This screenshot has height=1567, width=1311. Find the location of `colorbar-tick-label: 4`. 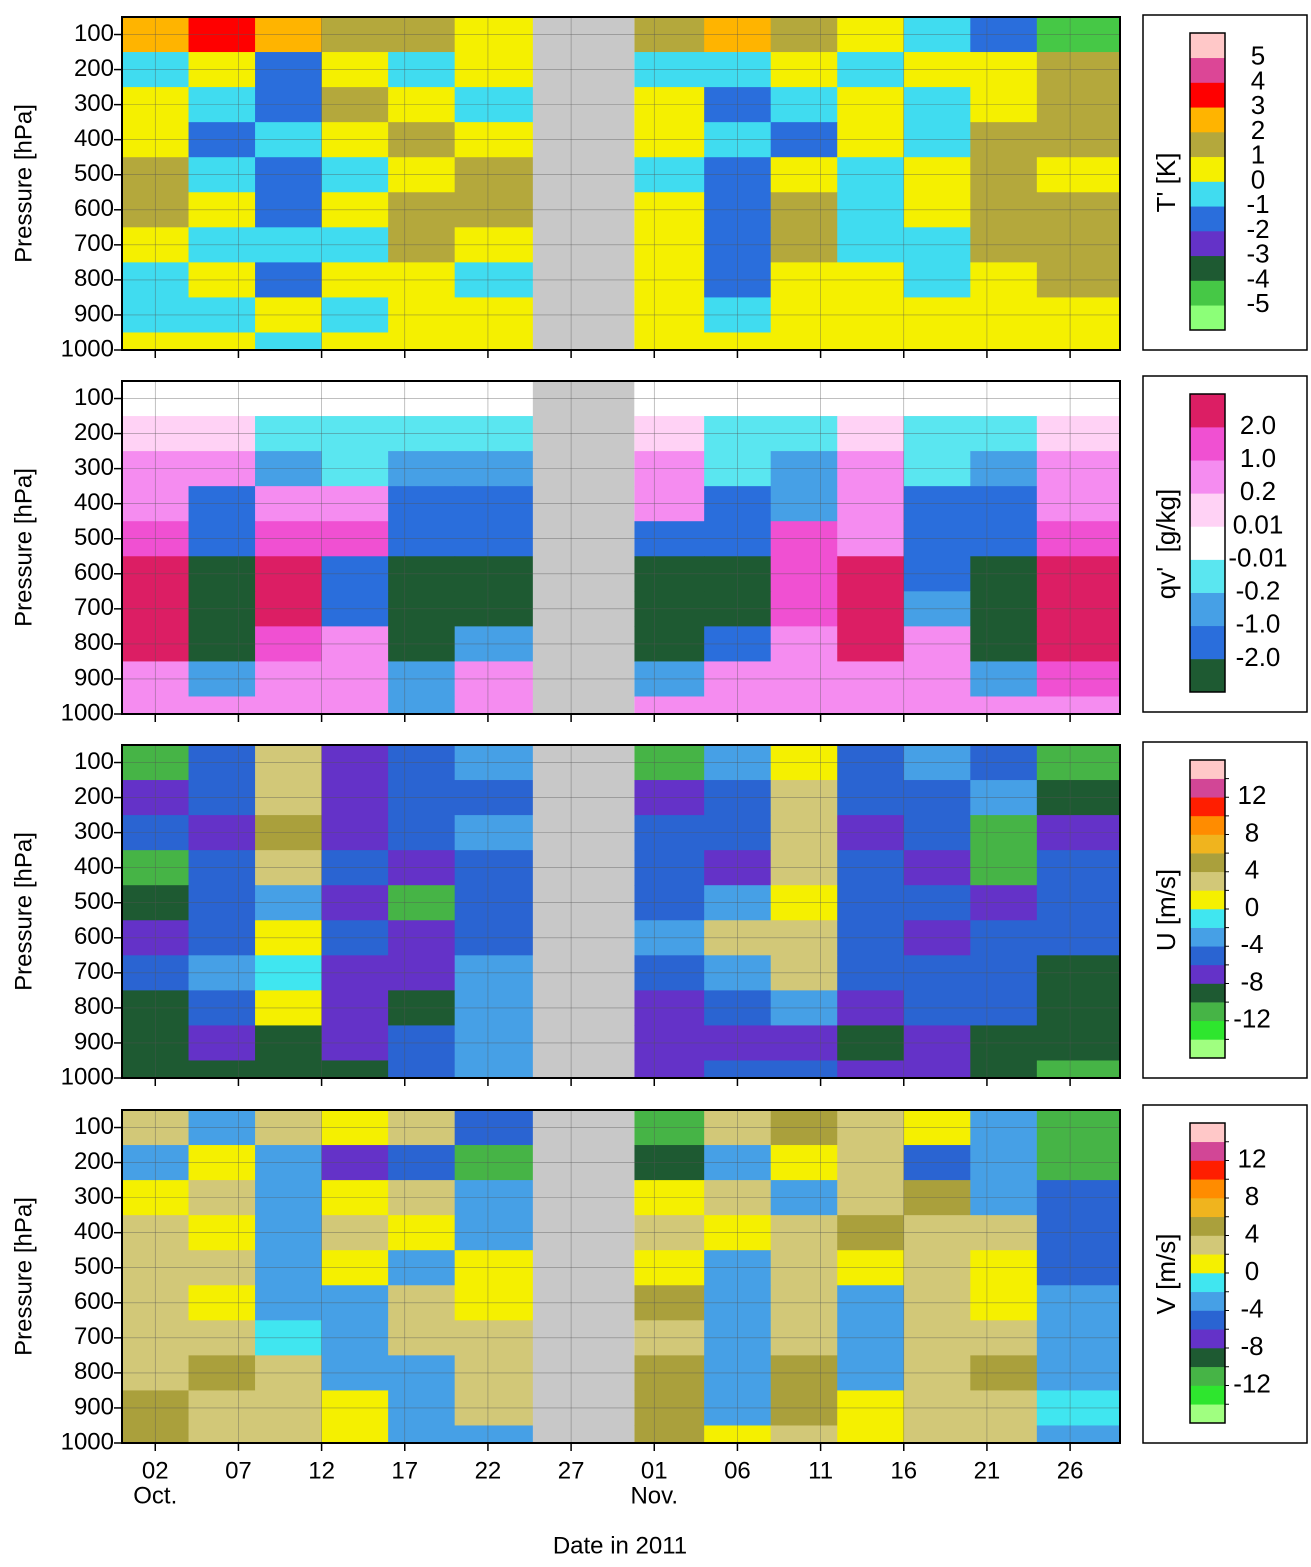

colorbar-tick-label: 4 is located at coordinates (1252, 870).